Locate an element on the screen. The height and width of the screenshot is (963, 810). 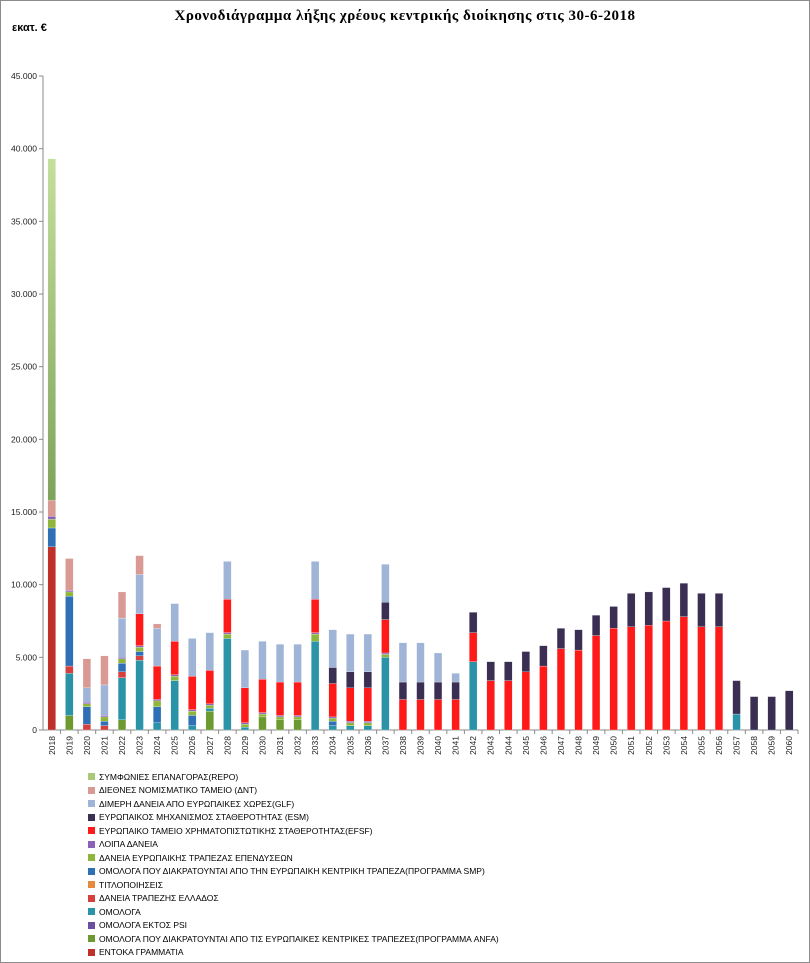
x-tick-label: 2044 is located at coordinates (508, 745).